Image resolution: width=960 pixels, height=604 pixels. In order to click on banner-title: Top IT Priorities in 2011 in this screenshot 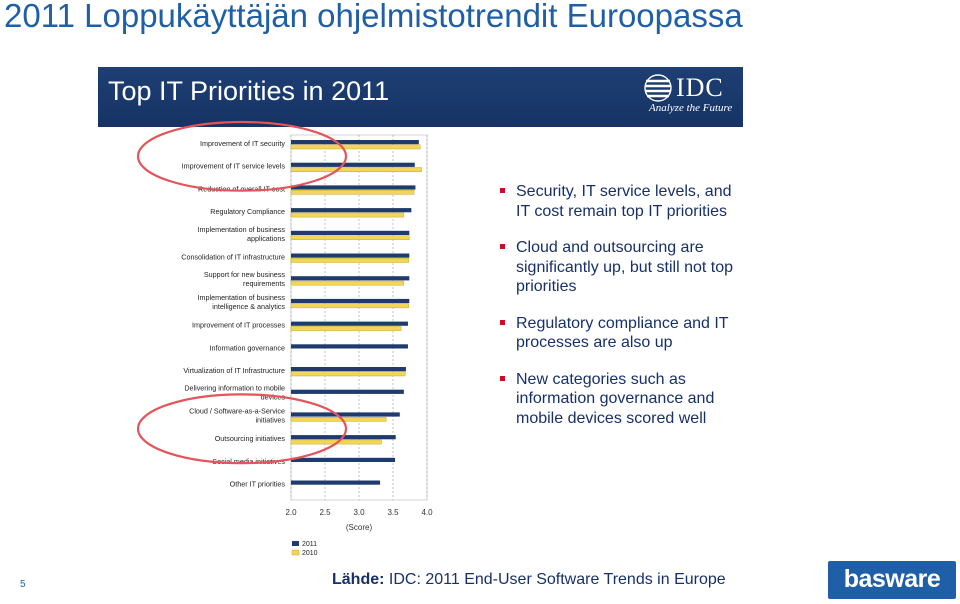, I will do `click(249, 91)`.